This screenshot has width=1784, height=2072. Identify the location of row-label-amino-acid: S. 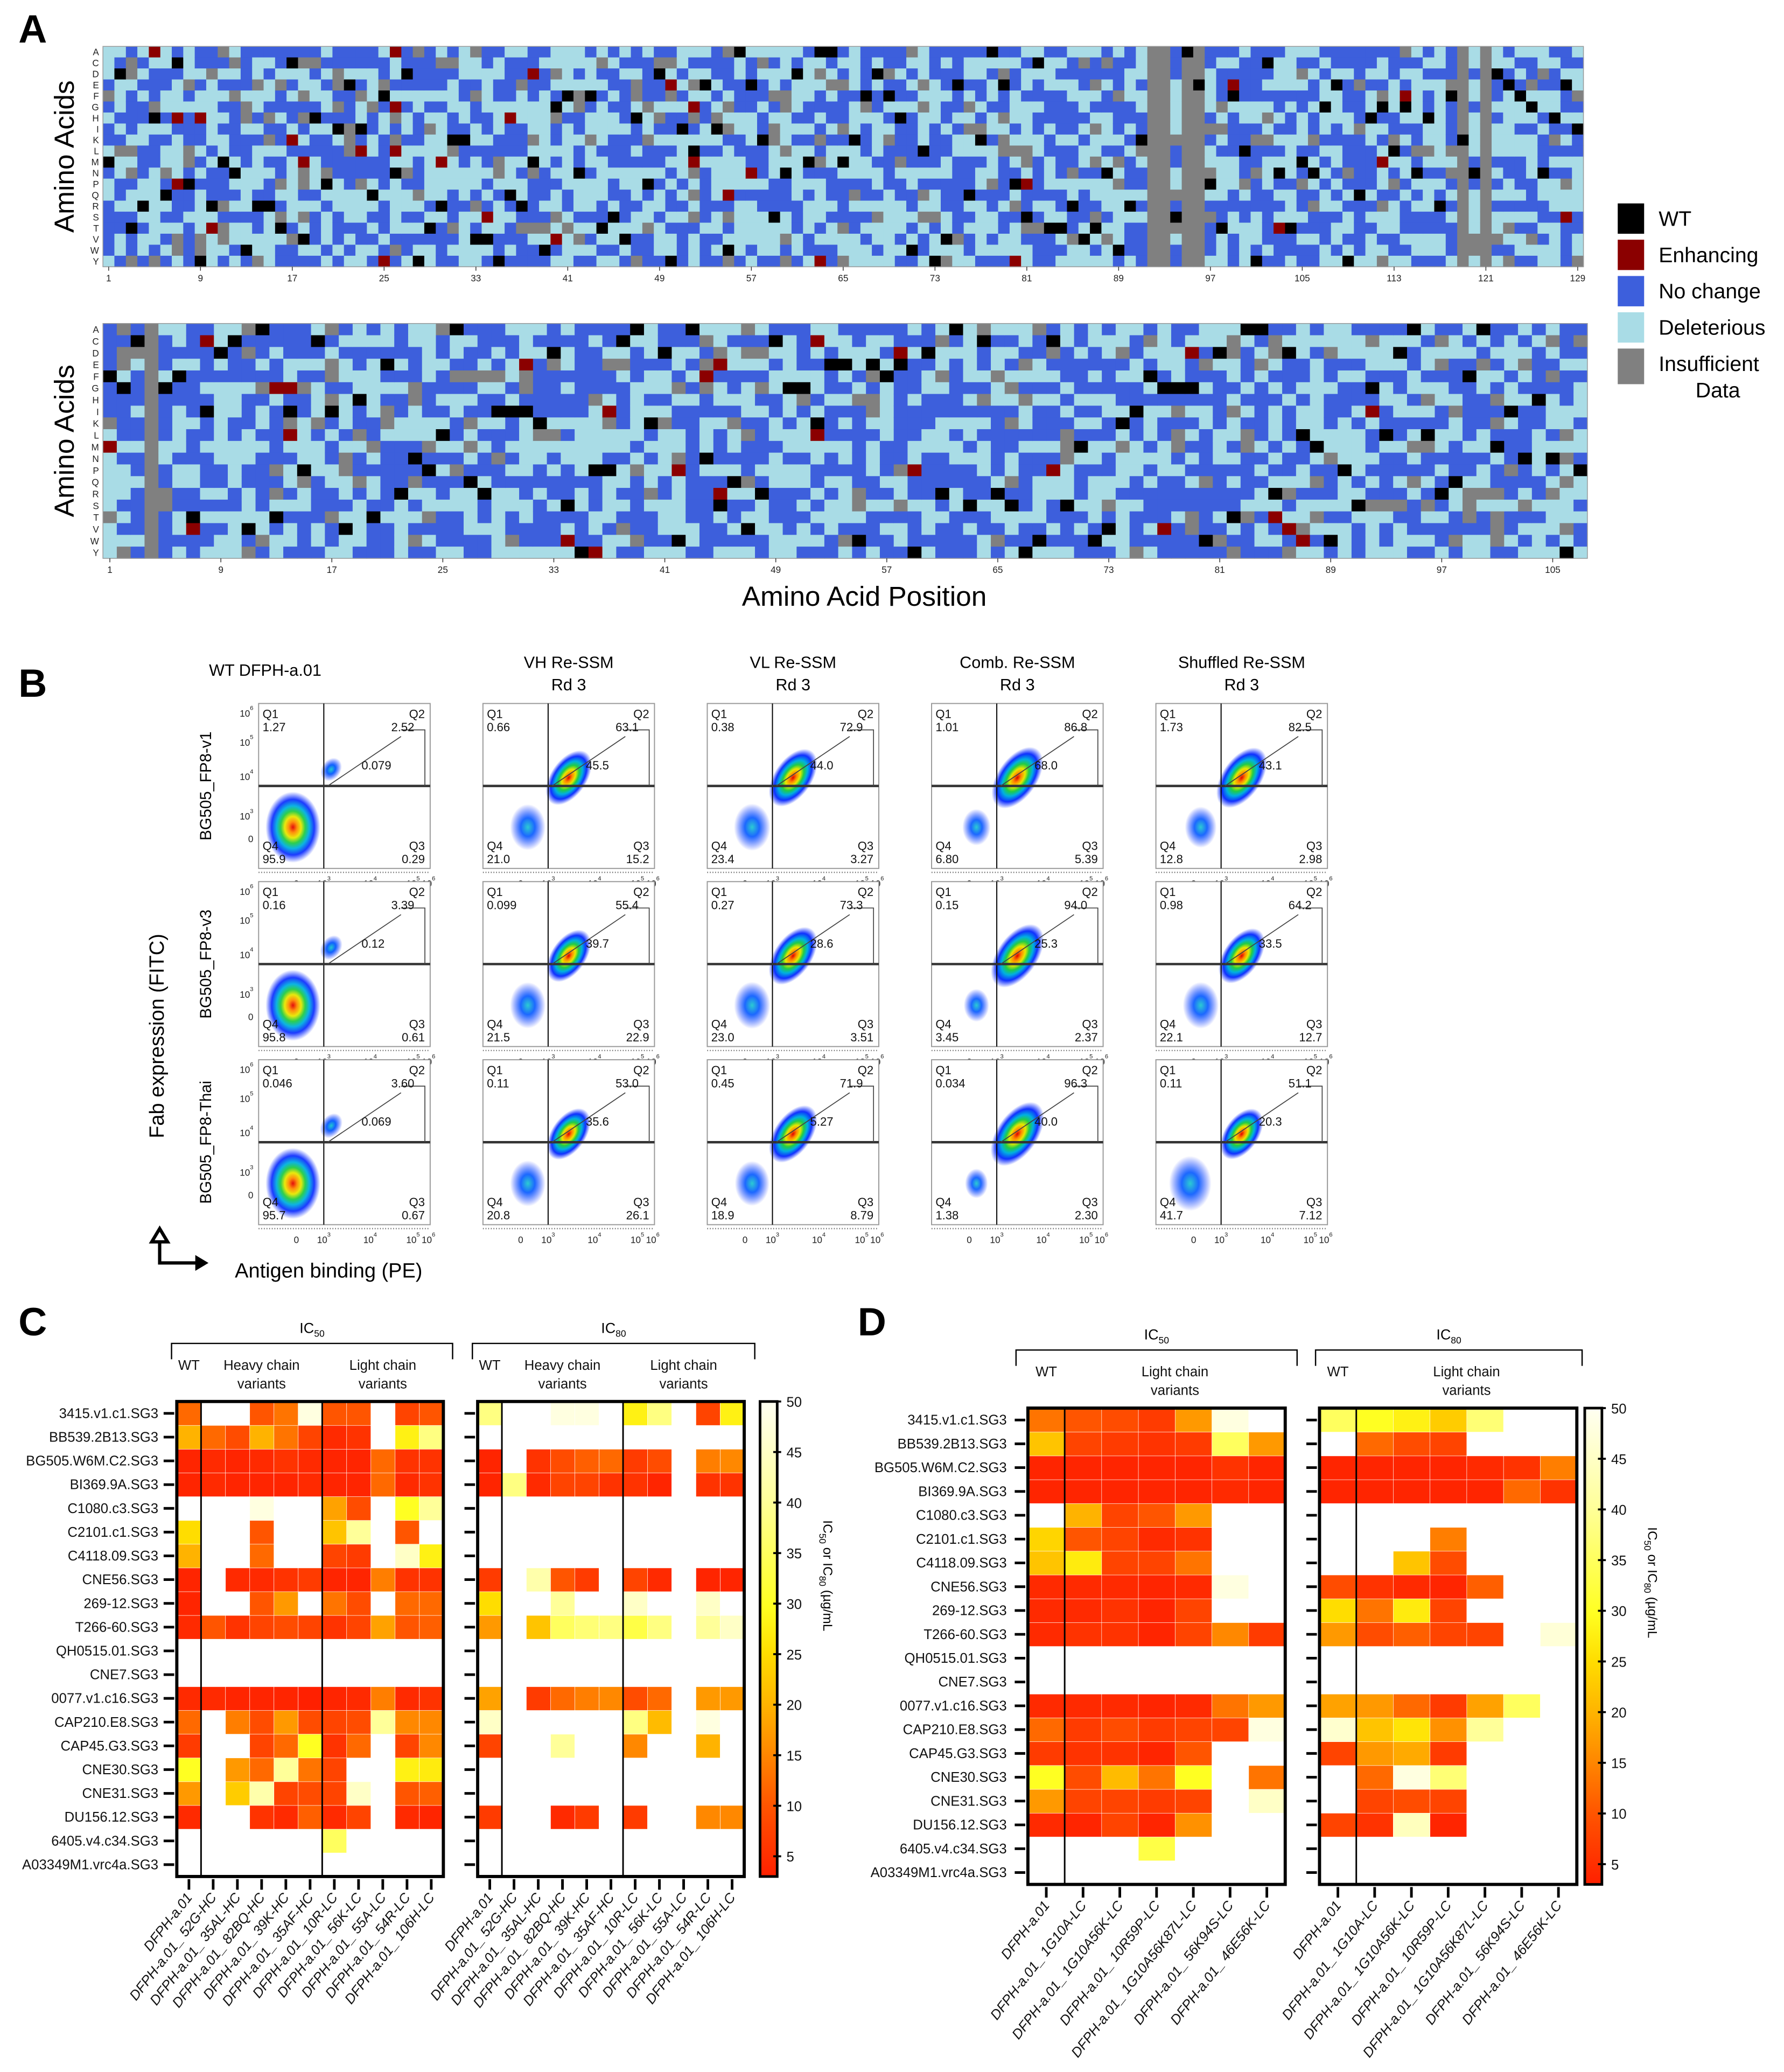
(96, 217).